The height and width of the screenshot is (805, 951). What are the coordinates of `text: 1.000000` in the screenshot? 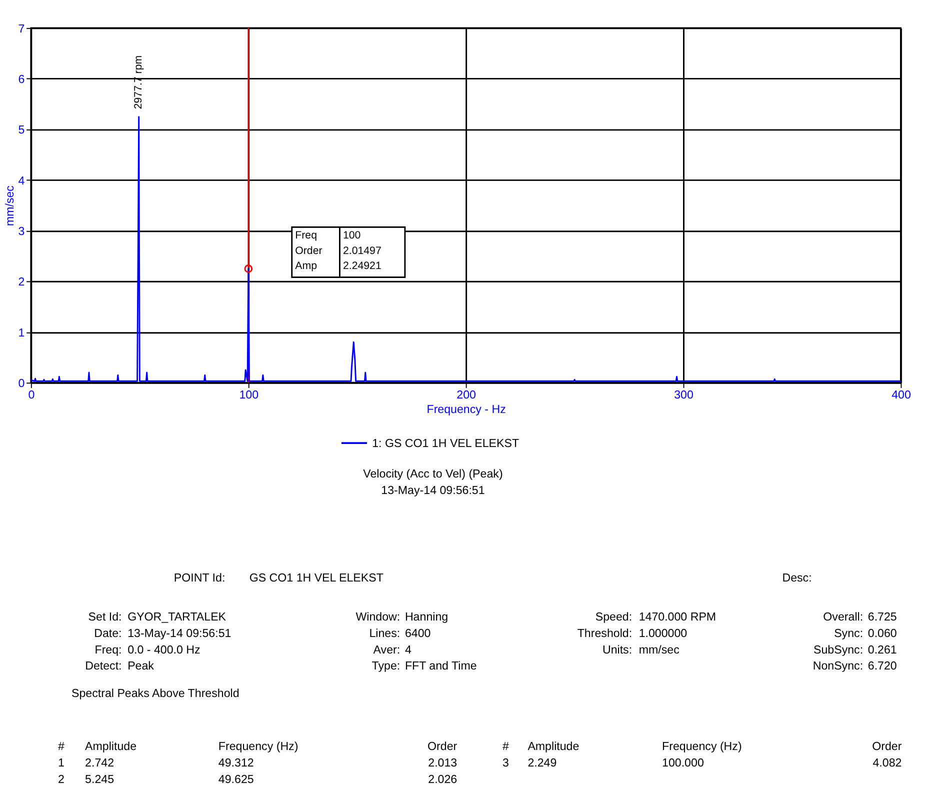 It's located at (663, 634).